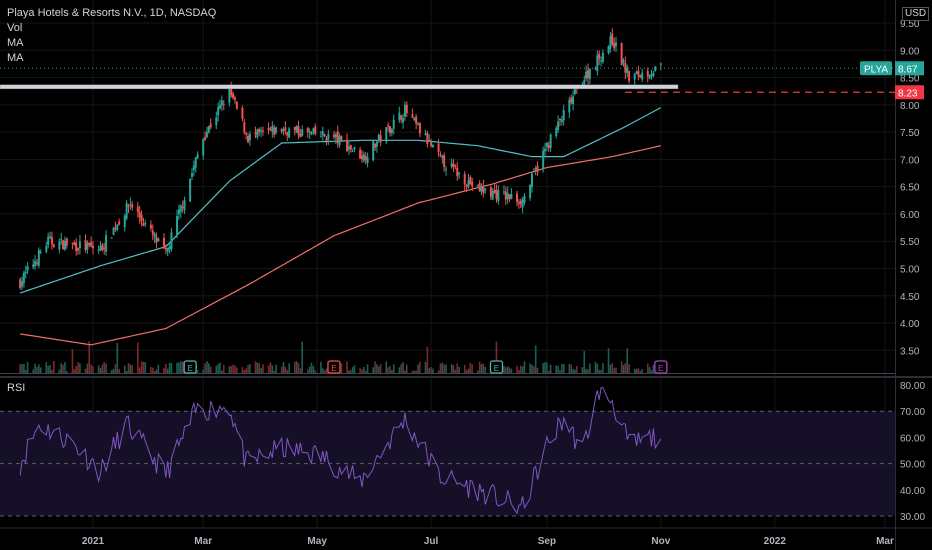  I want to click on legend-ma-fast: MA, so click(15, 43).